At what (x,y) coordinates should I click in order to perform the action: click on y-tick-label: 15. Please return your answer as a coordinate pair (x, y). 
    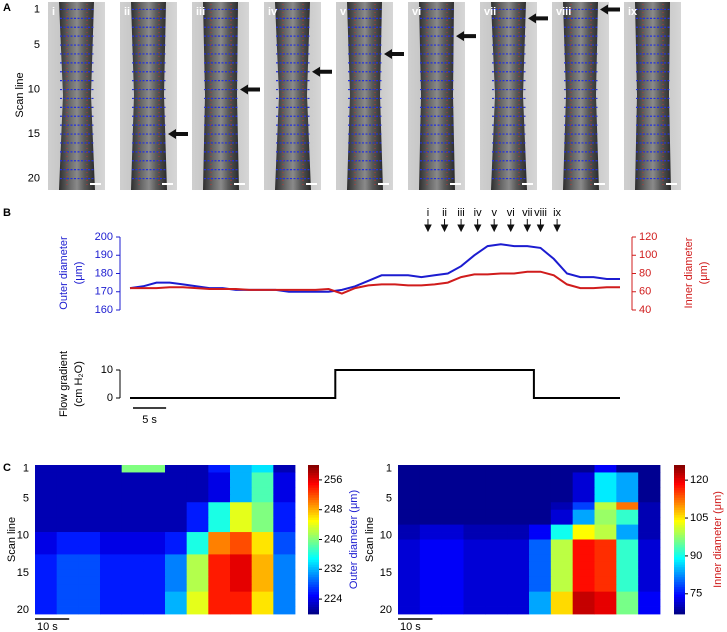
    Looking at the image, I should click on (23, 573).